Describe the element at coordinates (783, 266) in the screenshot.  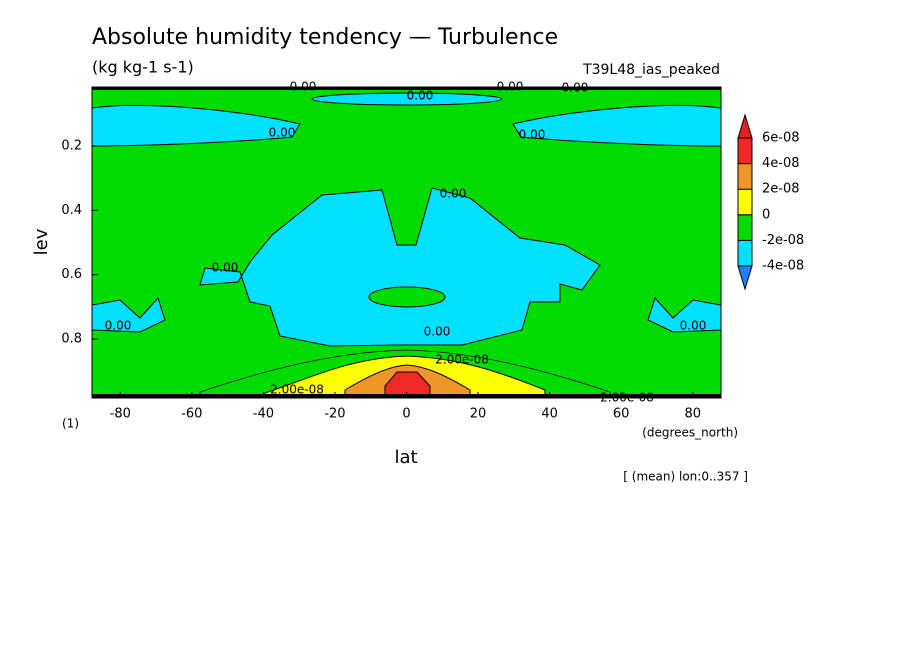
I see `colorbar-label: -4e-08` at that location.